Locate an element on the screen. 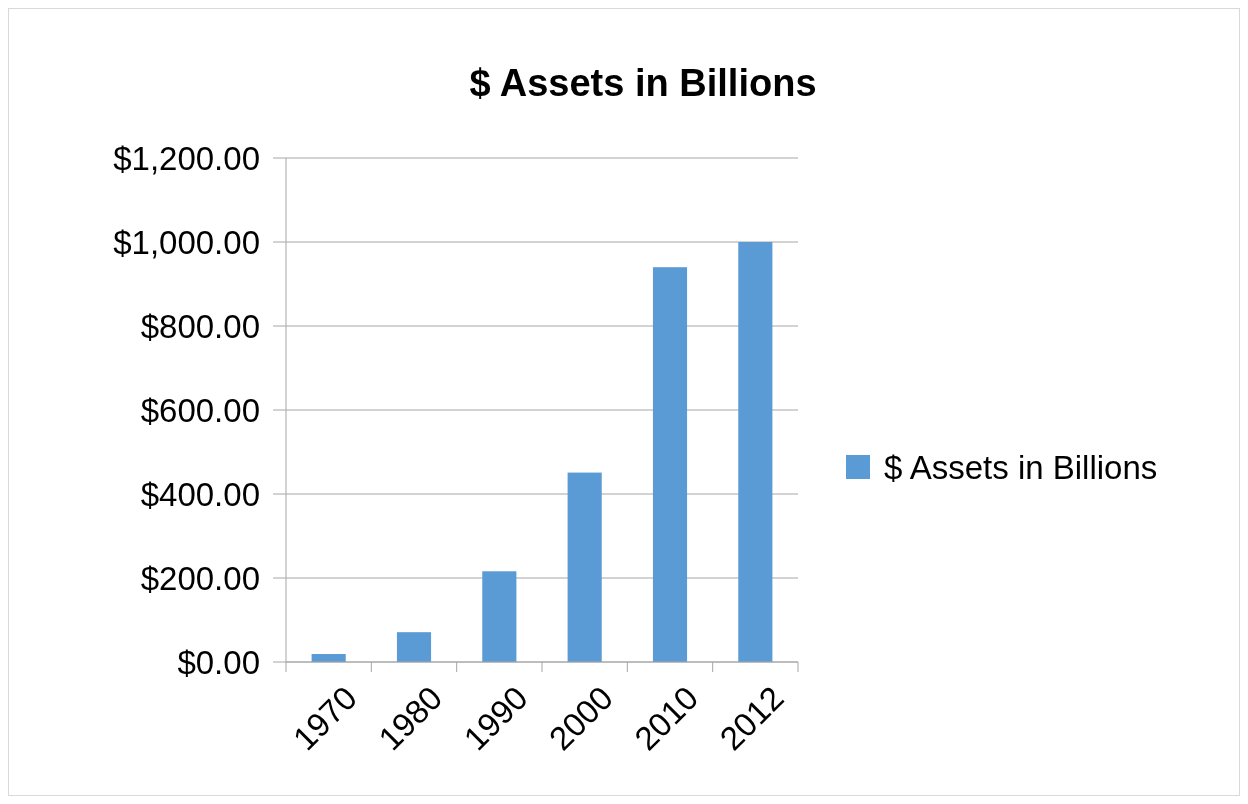 The width and height of the screenshot is (1248, 804). y-tick-label: $400.00 is located at coordinates (200, 494).